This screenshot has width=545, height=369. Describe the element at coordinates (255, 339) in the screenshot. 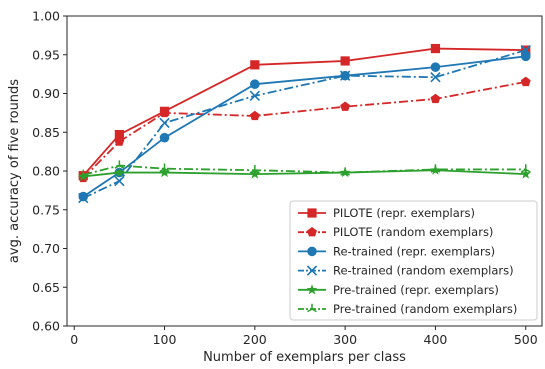

I see `x-tick-label: 200` at that location.